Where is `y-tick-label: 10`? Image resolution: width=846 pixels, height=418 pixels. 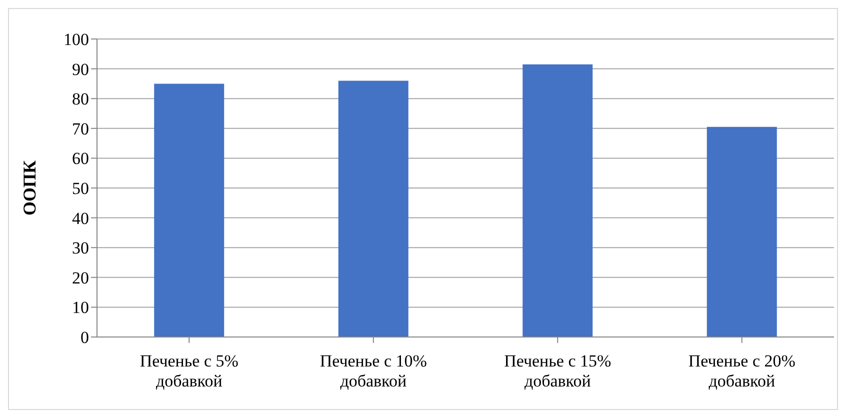
y-tick-label: 10 is located at coordinates (80, 308).